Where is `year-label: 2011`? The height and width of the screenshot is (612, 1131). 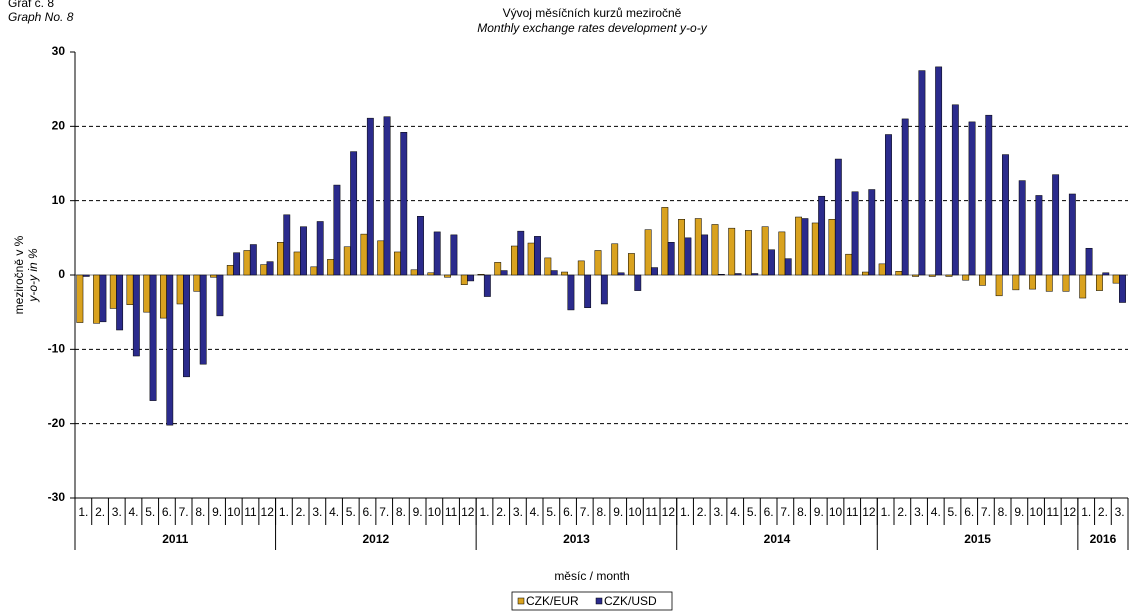
year-label: 2011 is located at coordinates (175, 539).